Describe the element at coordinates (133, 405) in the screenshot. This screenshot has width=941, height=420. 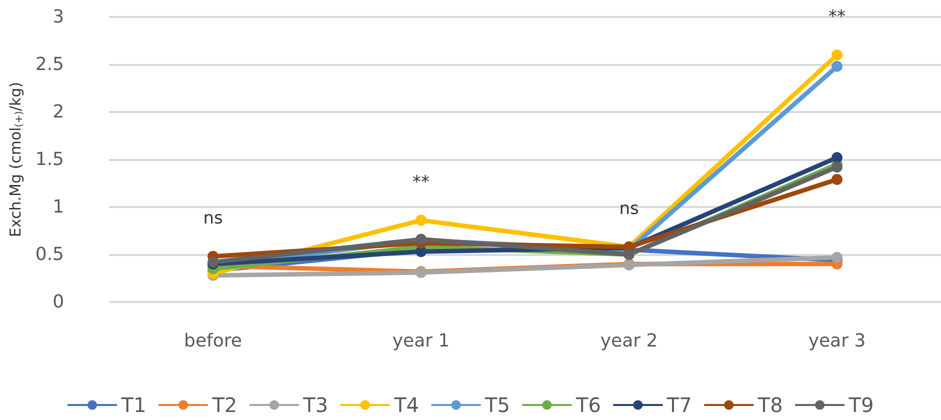
I see `legend-label: T1` at that location.